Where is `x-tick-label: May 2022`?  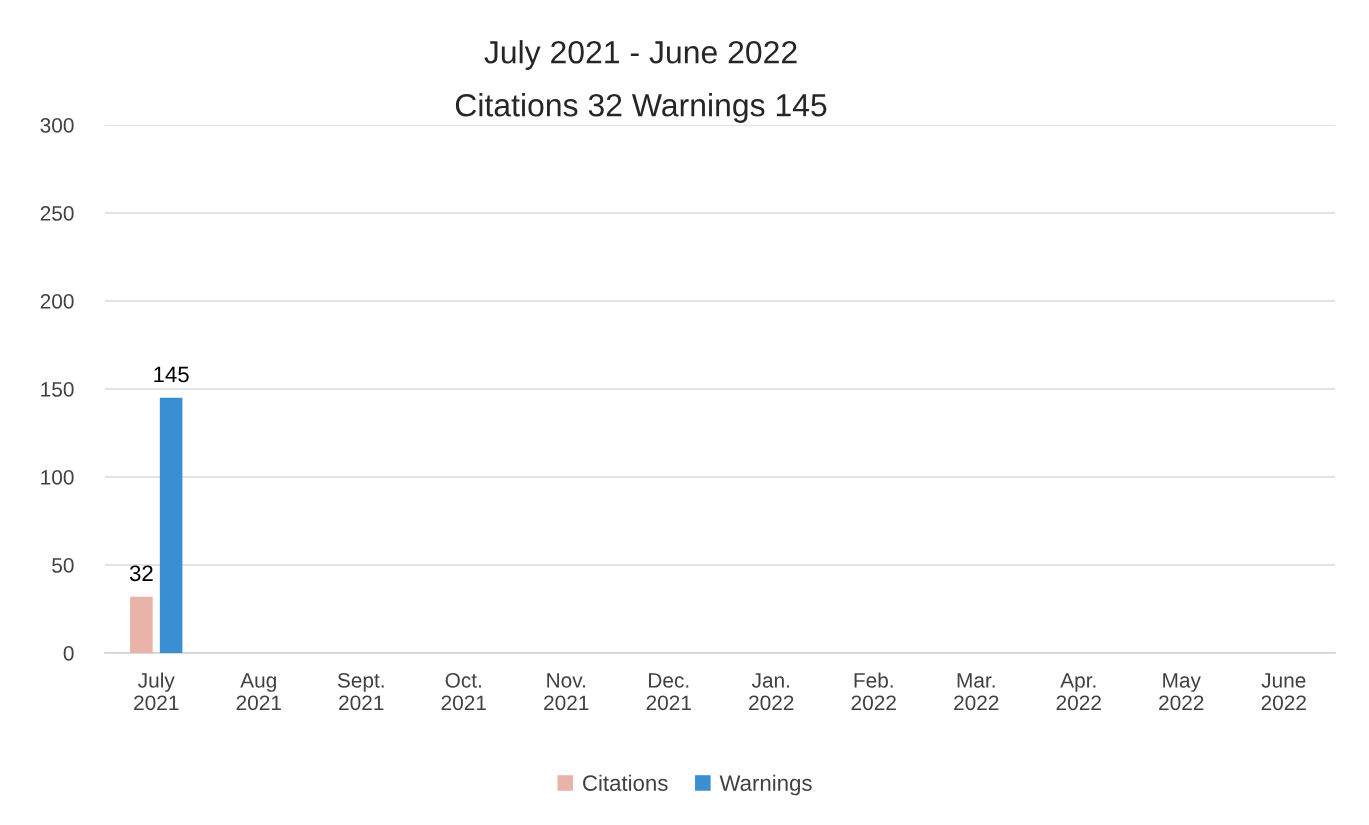
x-tick-label: May 2022 is located at coordinates (1181, 692).